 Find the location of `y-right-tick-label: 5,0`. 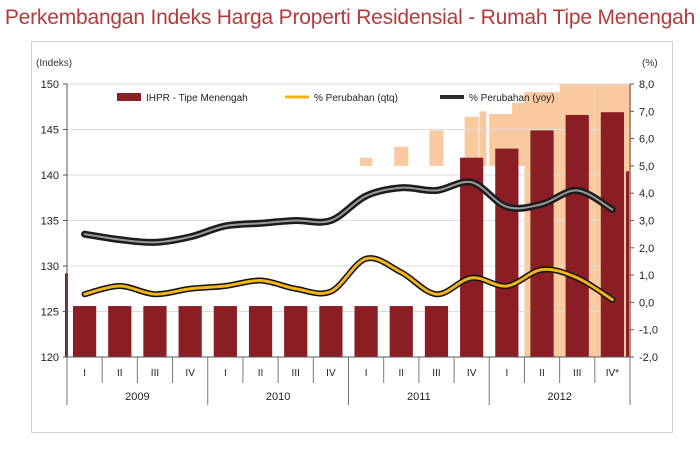

y-right-tick-label: 5,0 is located at coordinates (646, 167).